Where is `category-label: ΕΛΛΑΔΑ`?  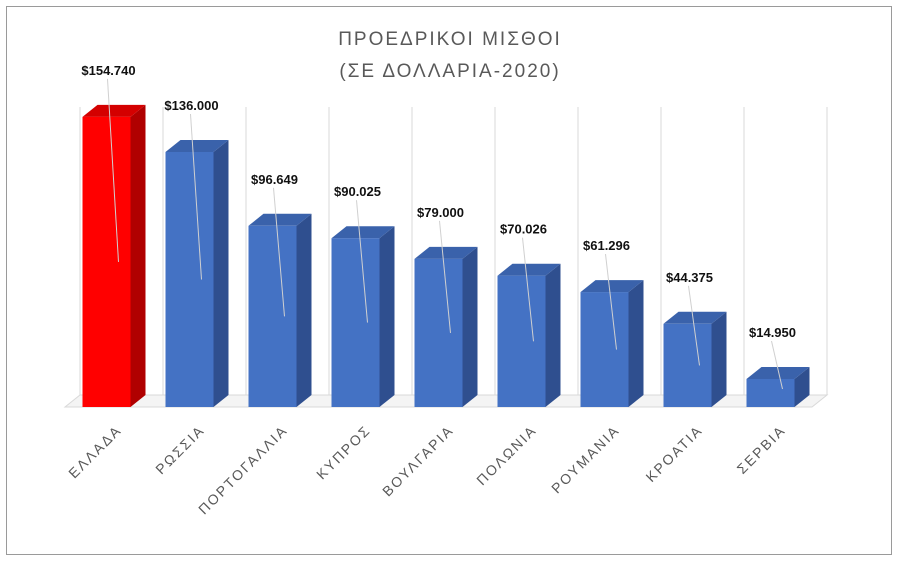
category-label: ΕΛΛΑΔΑ is located at coordinates (94, 451).